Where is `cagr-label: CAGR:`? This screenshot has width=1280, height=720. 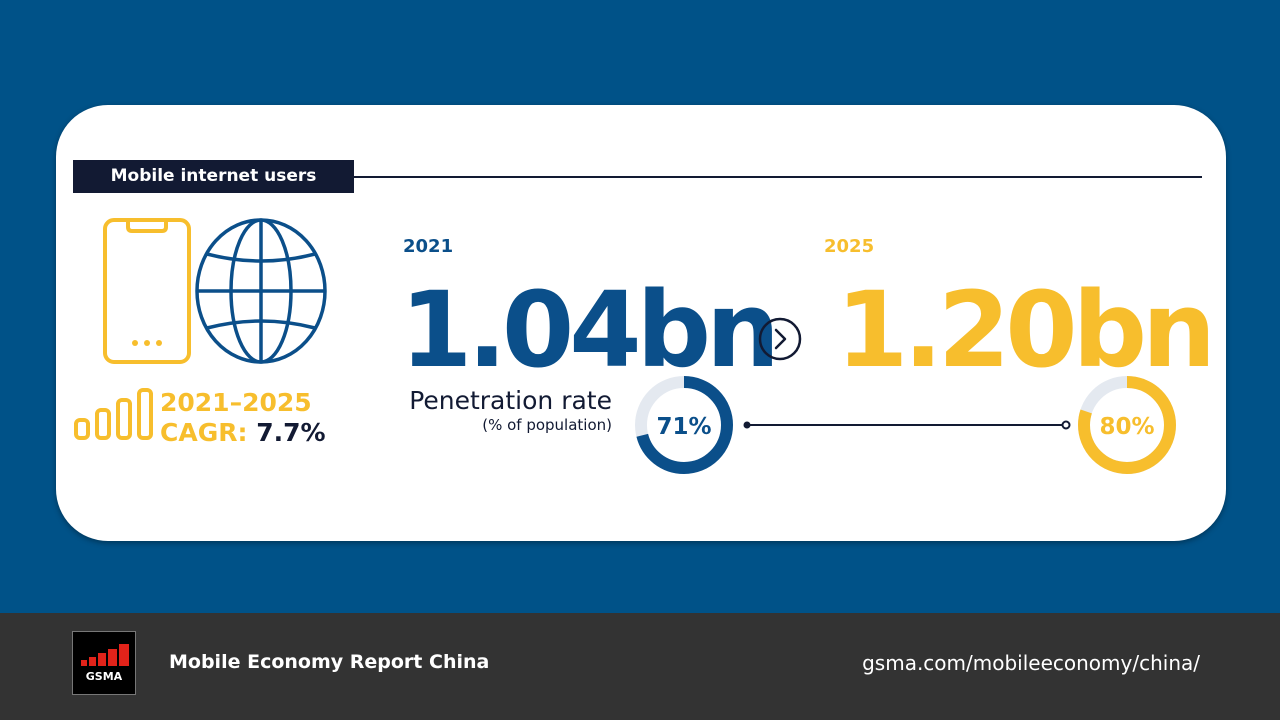 cagr-label: CAGR: is located at coordinates (204, 432).